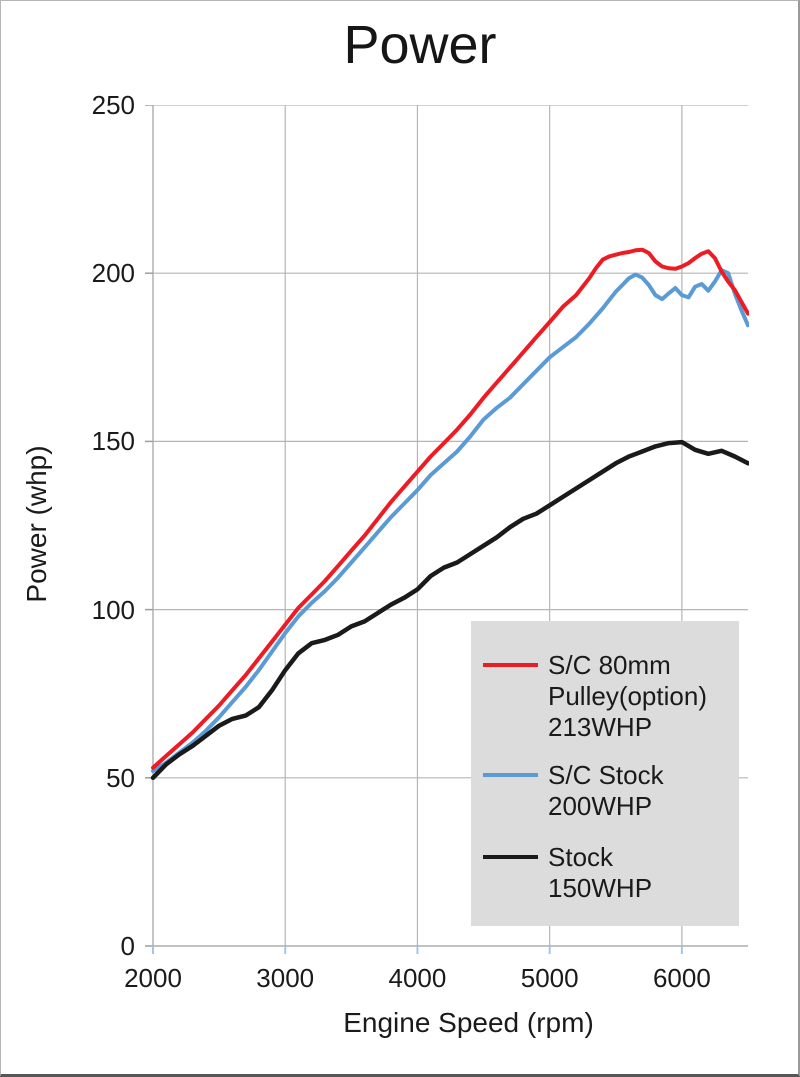  What do you see at coordinates (120, 777) in the screenshot?
I see `y-tick-label-50: 50` at bounding box center [120, 777].